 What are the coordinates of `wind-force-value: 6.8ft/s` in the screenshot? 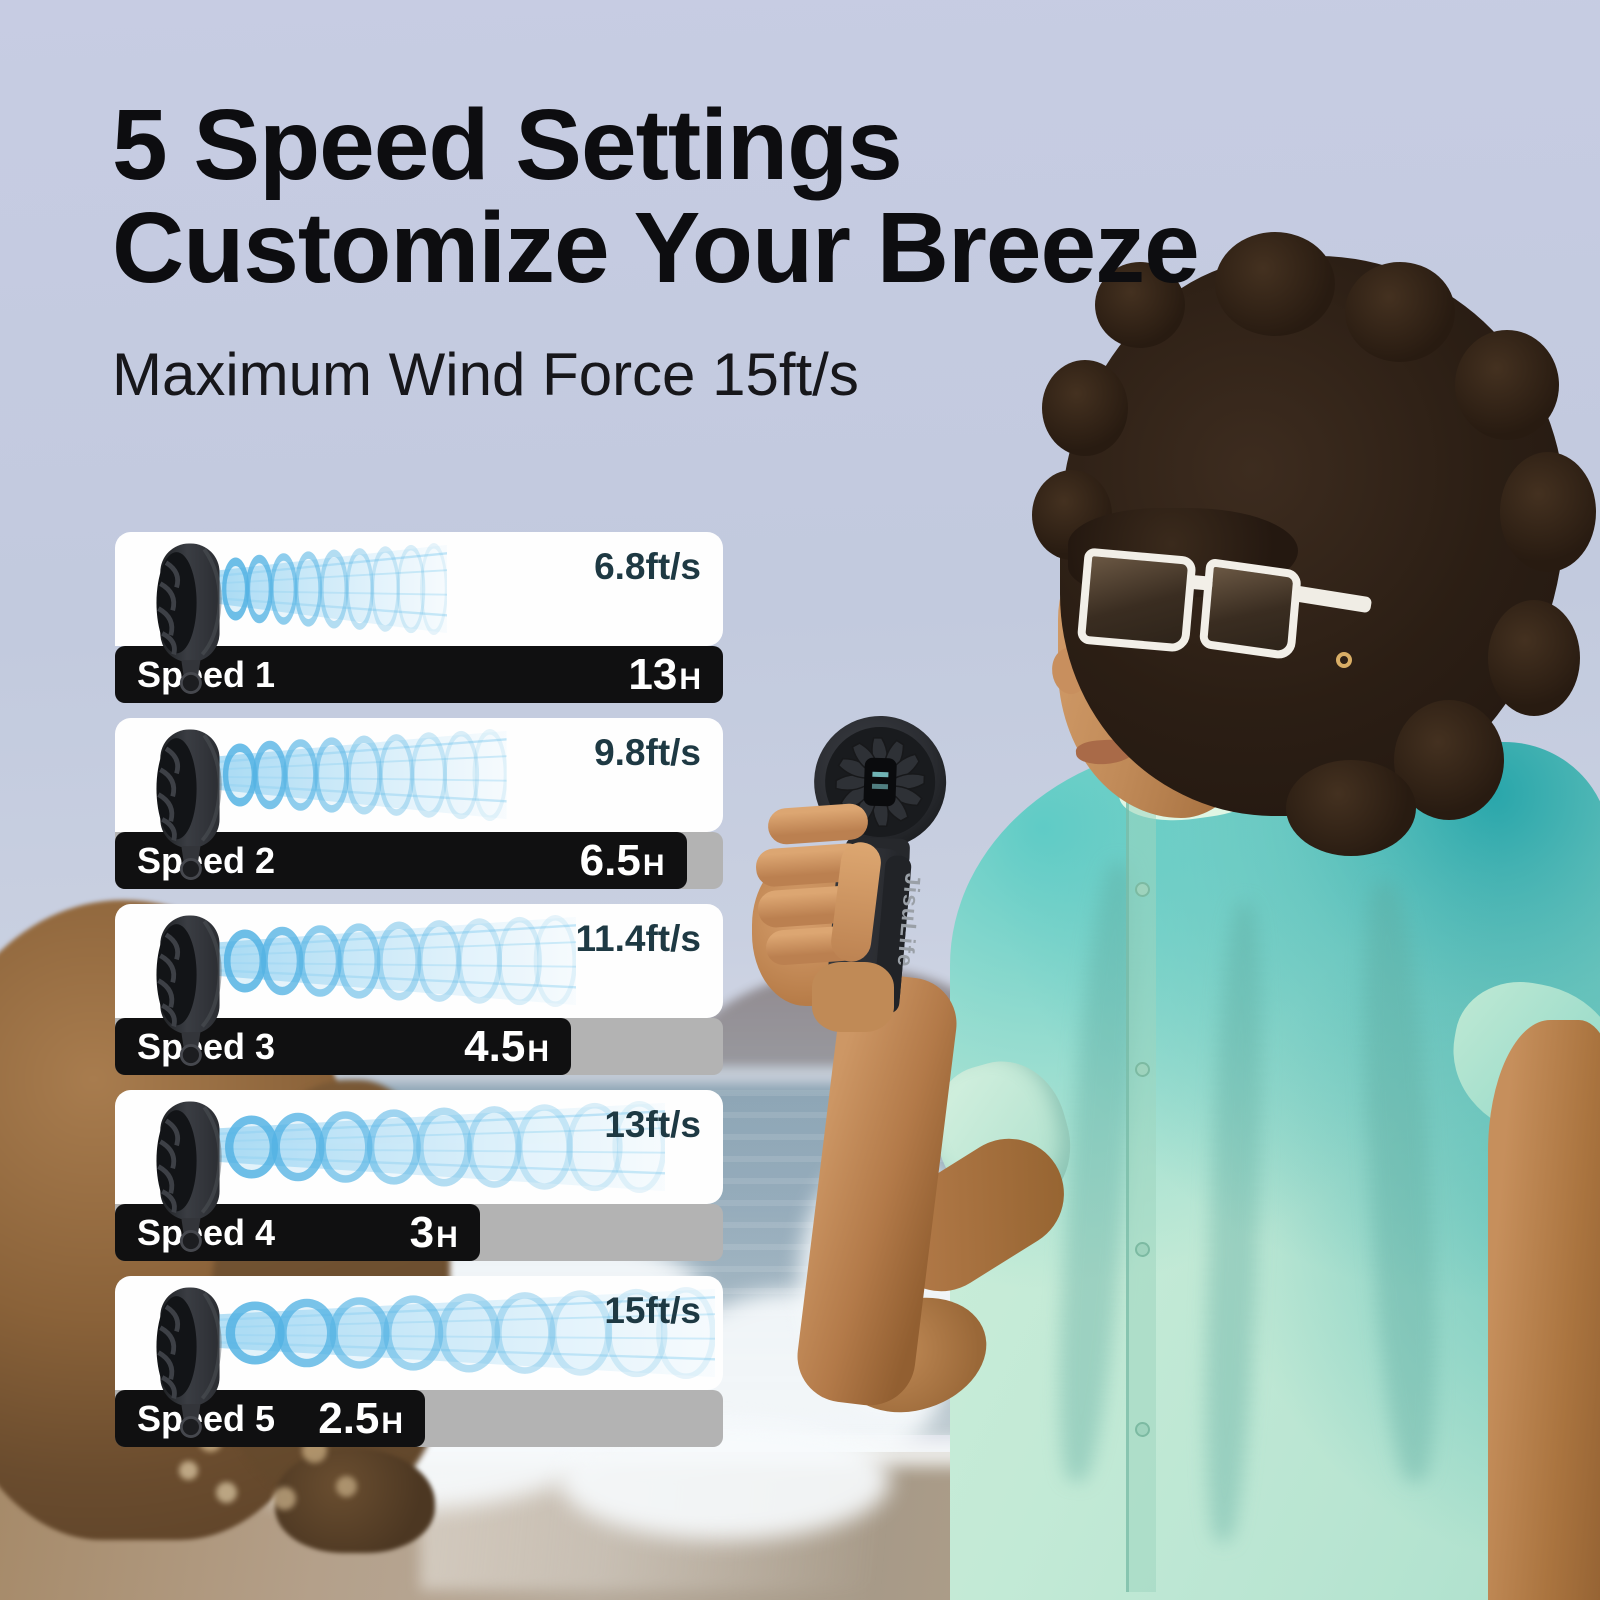 It's located at (647, 566).